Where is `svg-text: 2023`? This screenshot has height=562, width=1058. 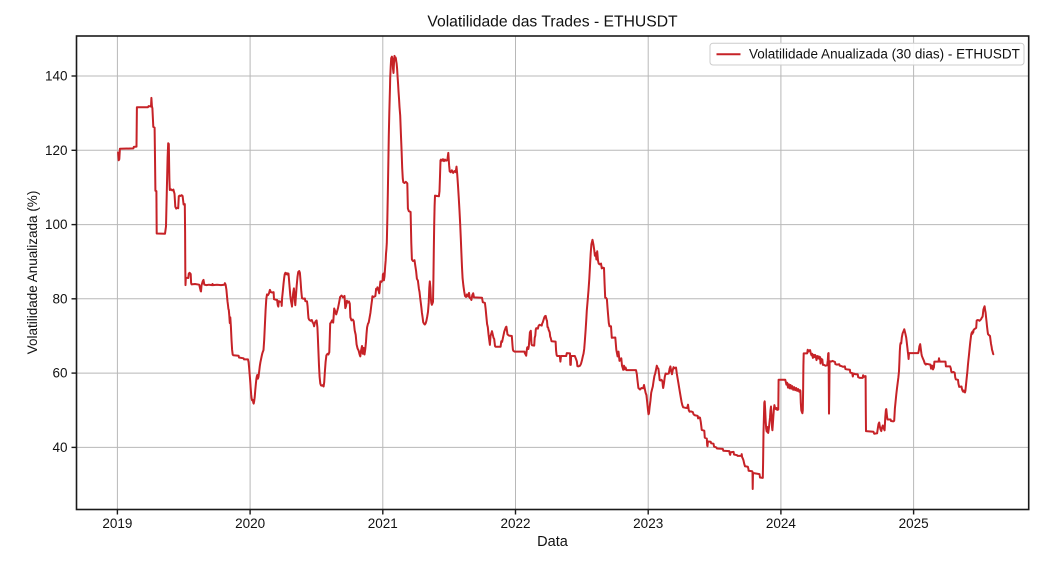
svg-text: 2023 is located at coordinates (648, 523).